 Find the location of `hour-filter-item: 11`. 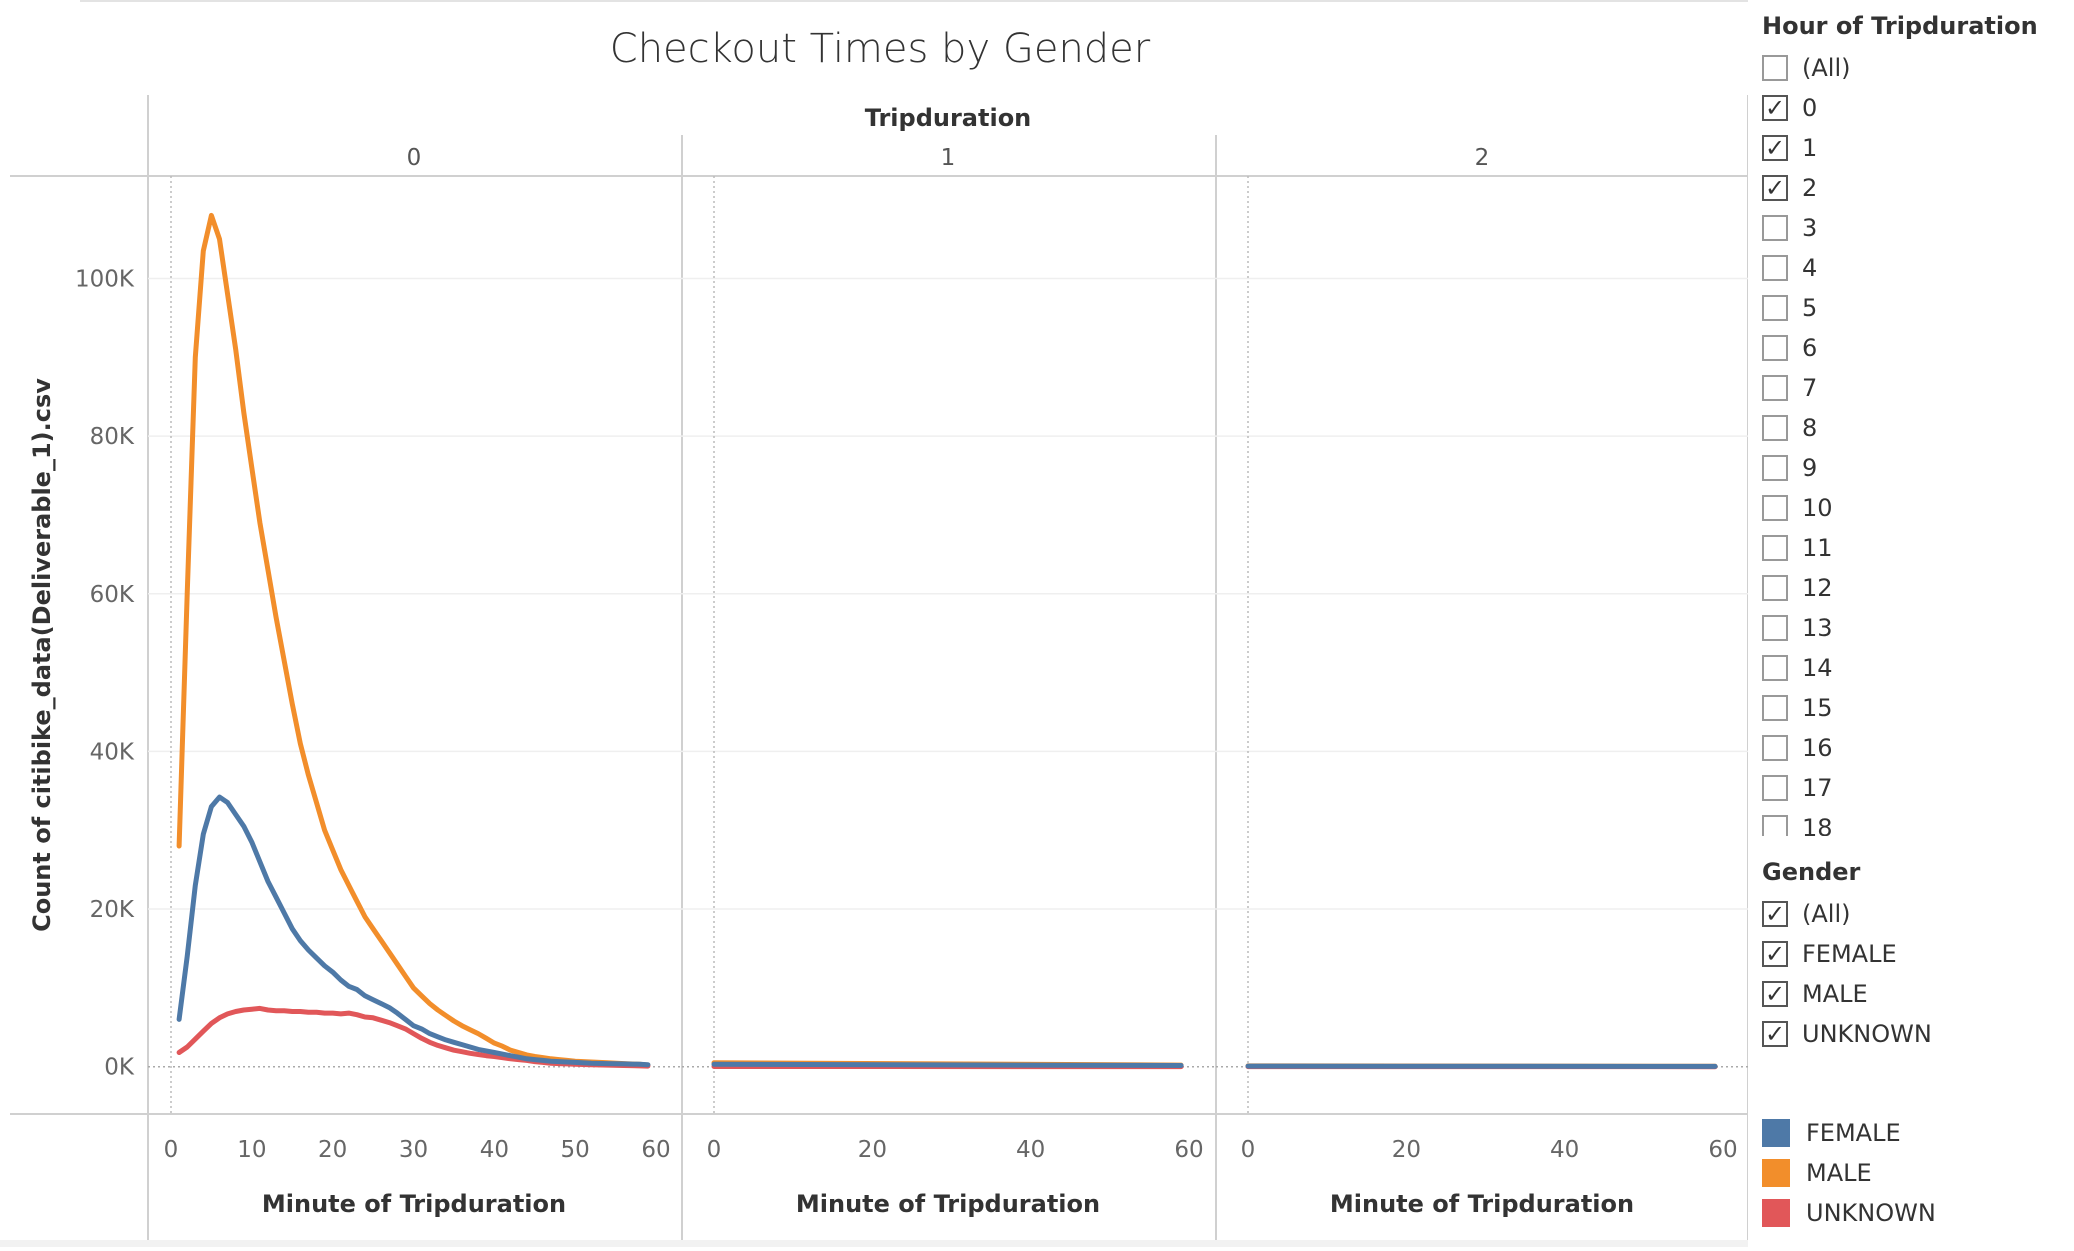

hour-filter-item: 11 is located at coordinates (1912, 548).